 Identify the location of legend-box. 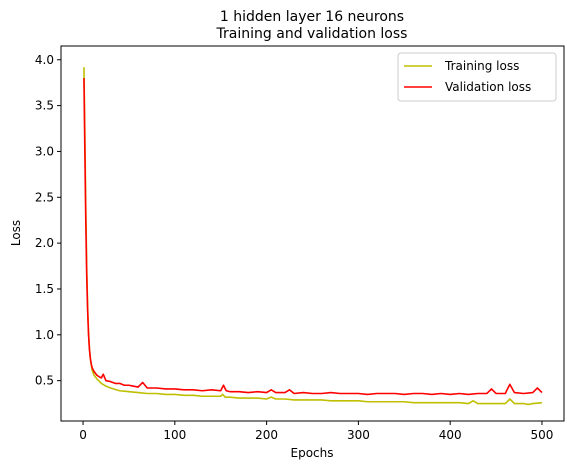
(477, 77).